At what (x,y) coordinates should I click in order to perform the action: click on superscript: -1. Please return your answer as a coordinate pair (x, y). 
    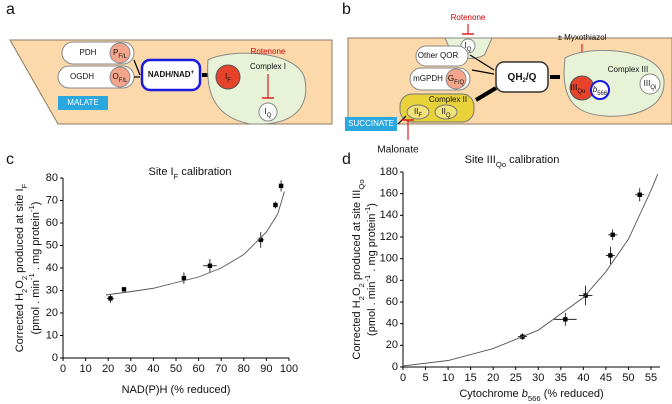
    Looking at the image, I should click on (31, 208).